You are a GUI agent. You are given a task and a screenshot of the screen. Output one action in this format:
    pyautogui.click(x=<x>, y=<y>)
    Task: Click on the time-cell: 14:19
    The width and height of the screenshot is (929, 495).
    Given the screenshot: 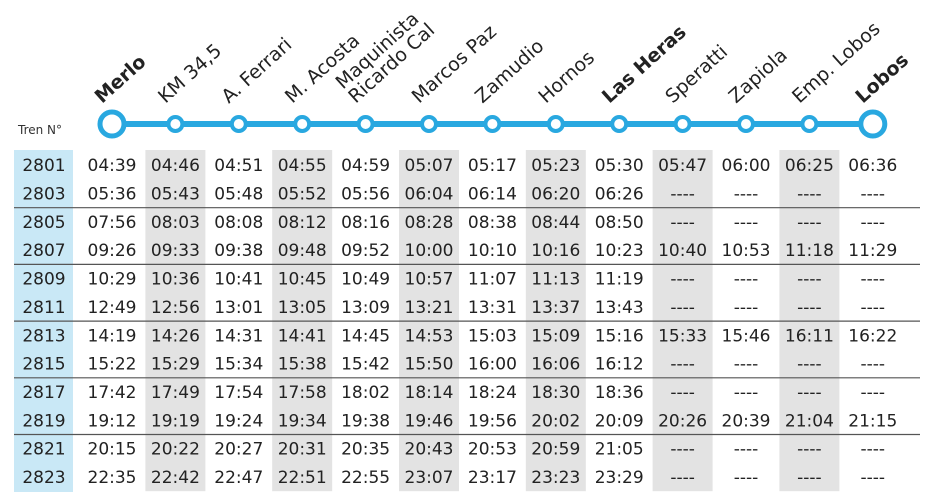 What is the action you would take?
    pyautogui.click(x=112, y=336)
    